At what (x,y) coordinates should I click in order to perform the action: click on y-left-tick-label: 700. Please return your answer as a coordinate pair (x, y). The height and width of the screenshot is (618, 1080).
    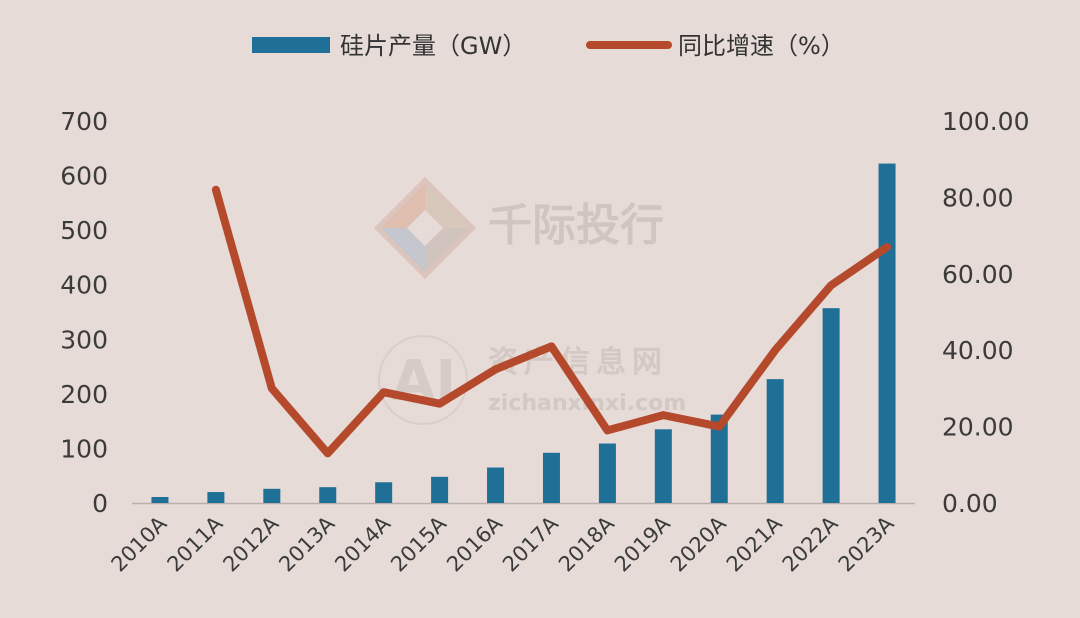
    Looking at the image, I should click on (84, 121).